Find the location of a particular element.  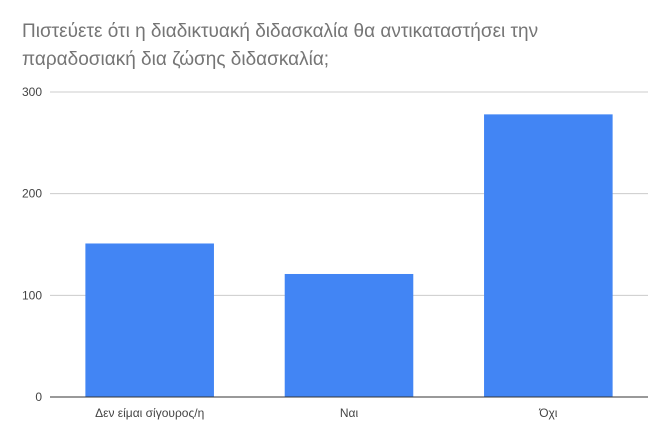

x-tick-label: Δεν είμαι σίγουρος/η is located at coordinates (149, 413).